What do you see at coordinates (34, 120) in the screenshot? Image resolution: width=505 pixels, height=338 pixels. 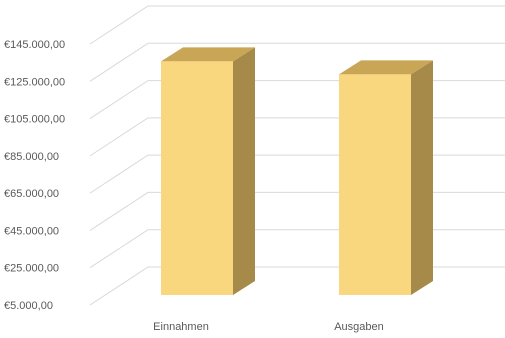 I see `y-tick-label: €105.000,00` at bounding box center [34, 120].